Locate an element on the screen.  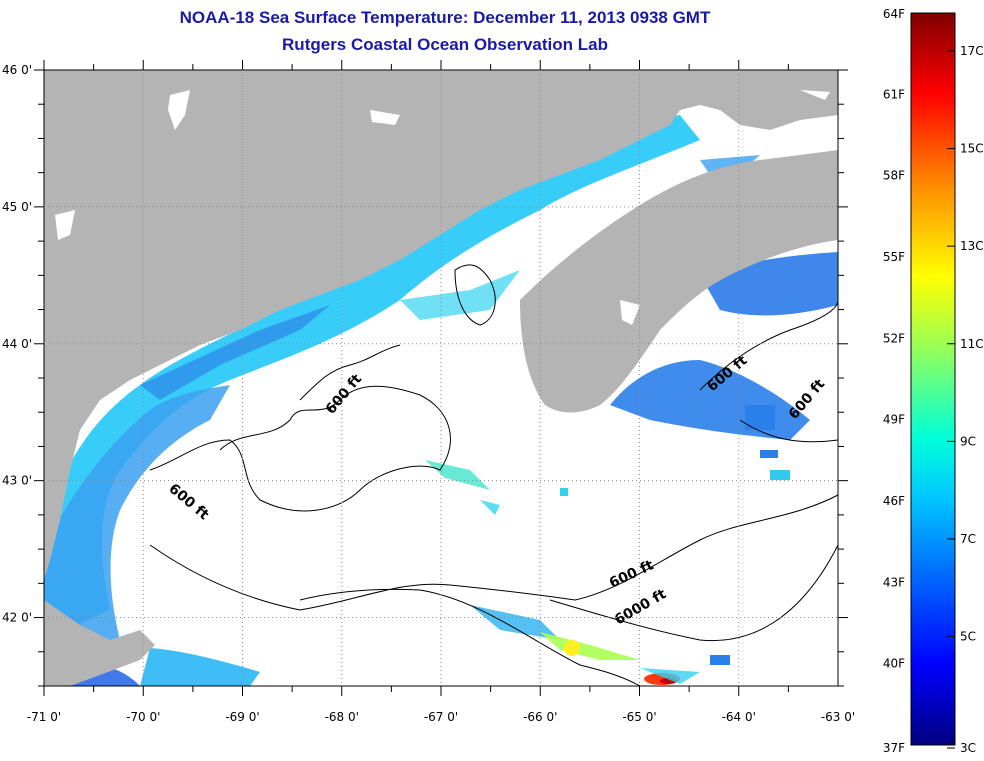
colorbar-c-label: 15C is located at coordinates (972, 149).